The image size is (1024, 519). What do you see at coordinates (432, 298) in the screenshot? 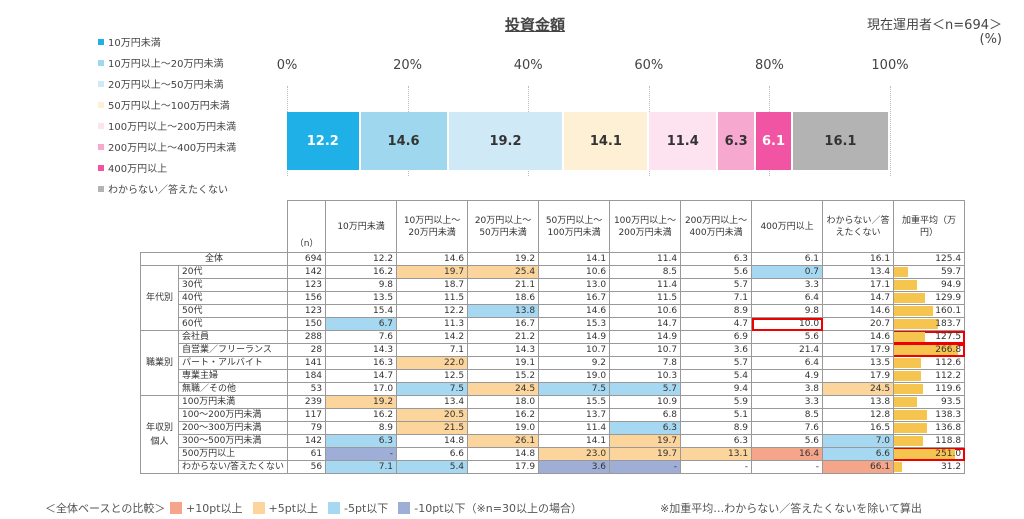
I see `data-cell: 11.5` at bounding box center [432, 298].